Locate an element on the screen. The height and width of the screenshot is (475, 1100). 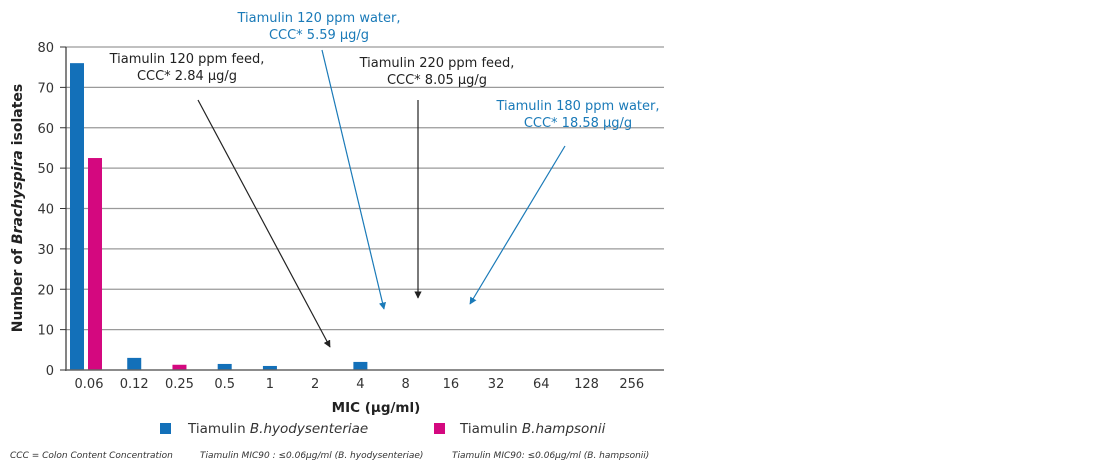
y-axis-label: Number of Brachyspira isolates is located at coordinates (18, 208).